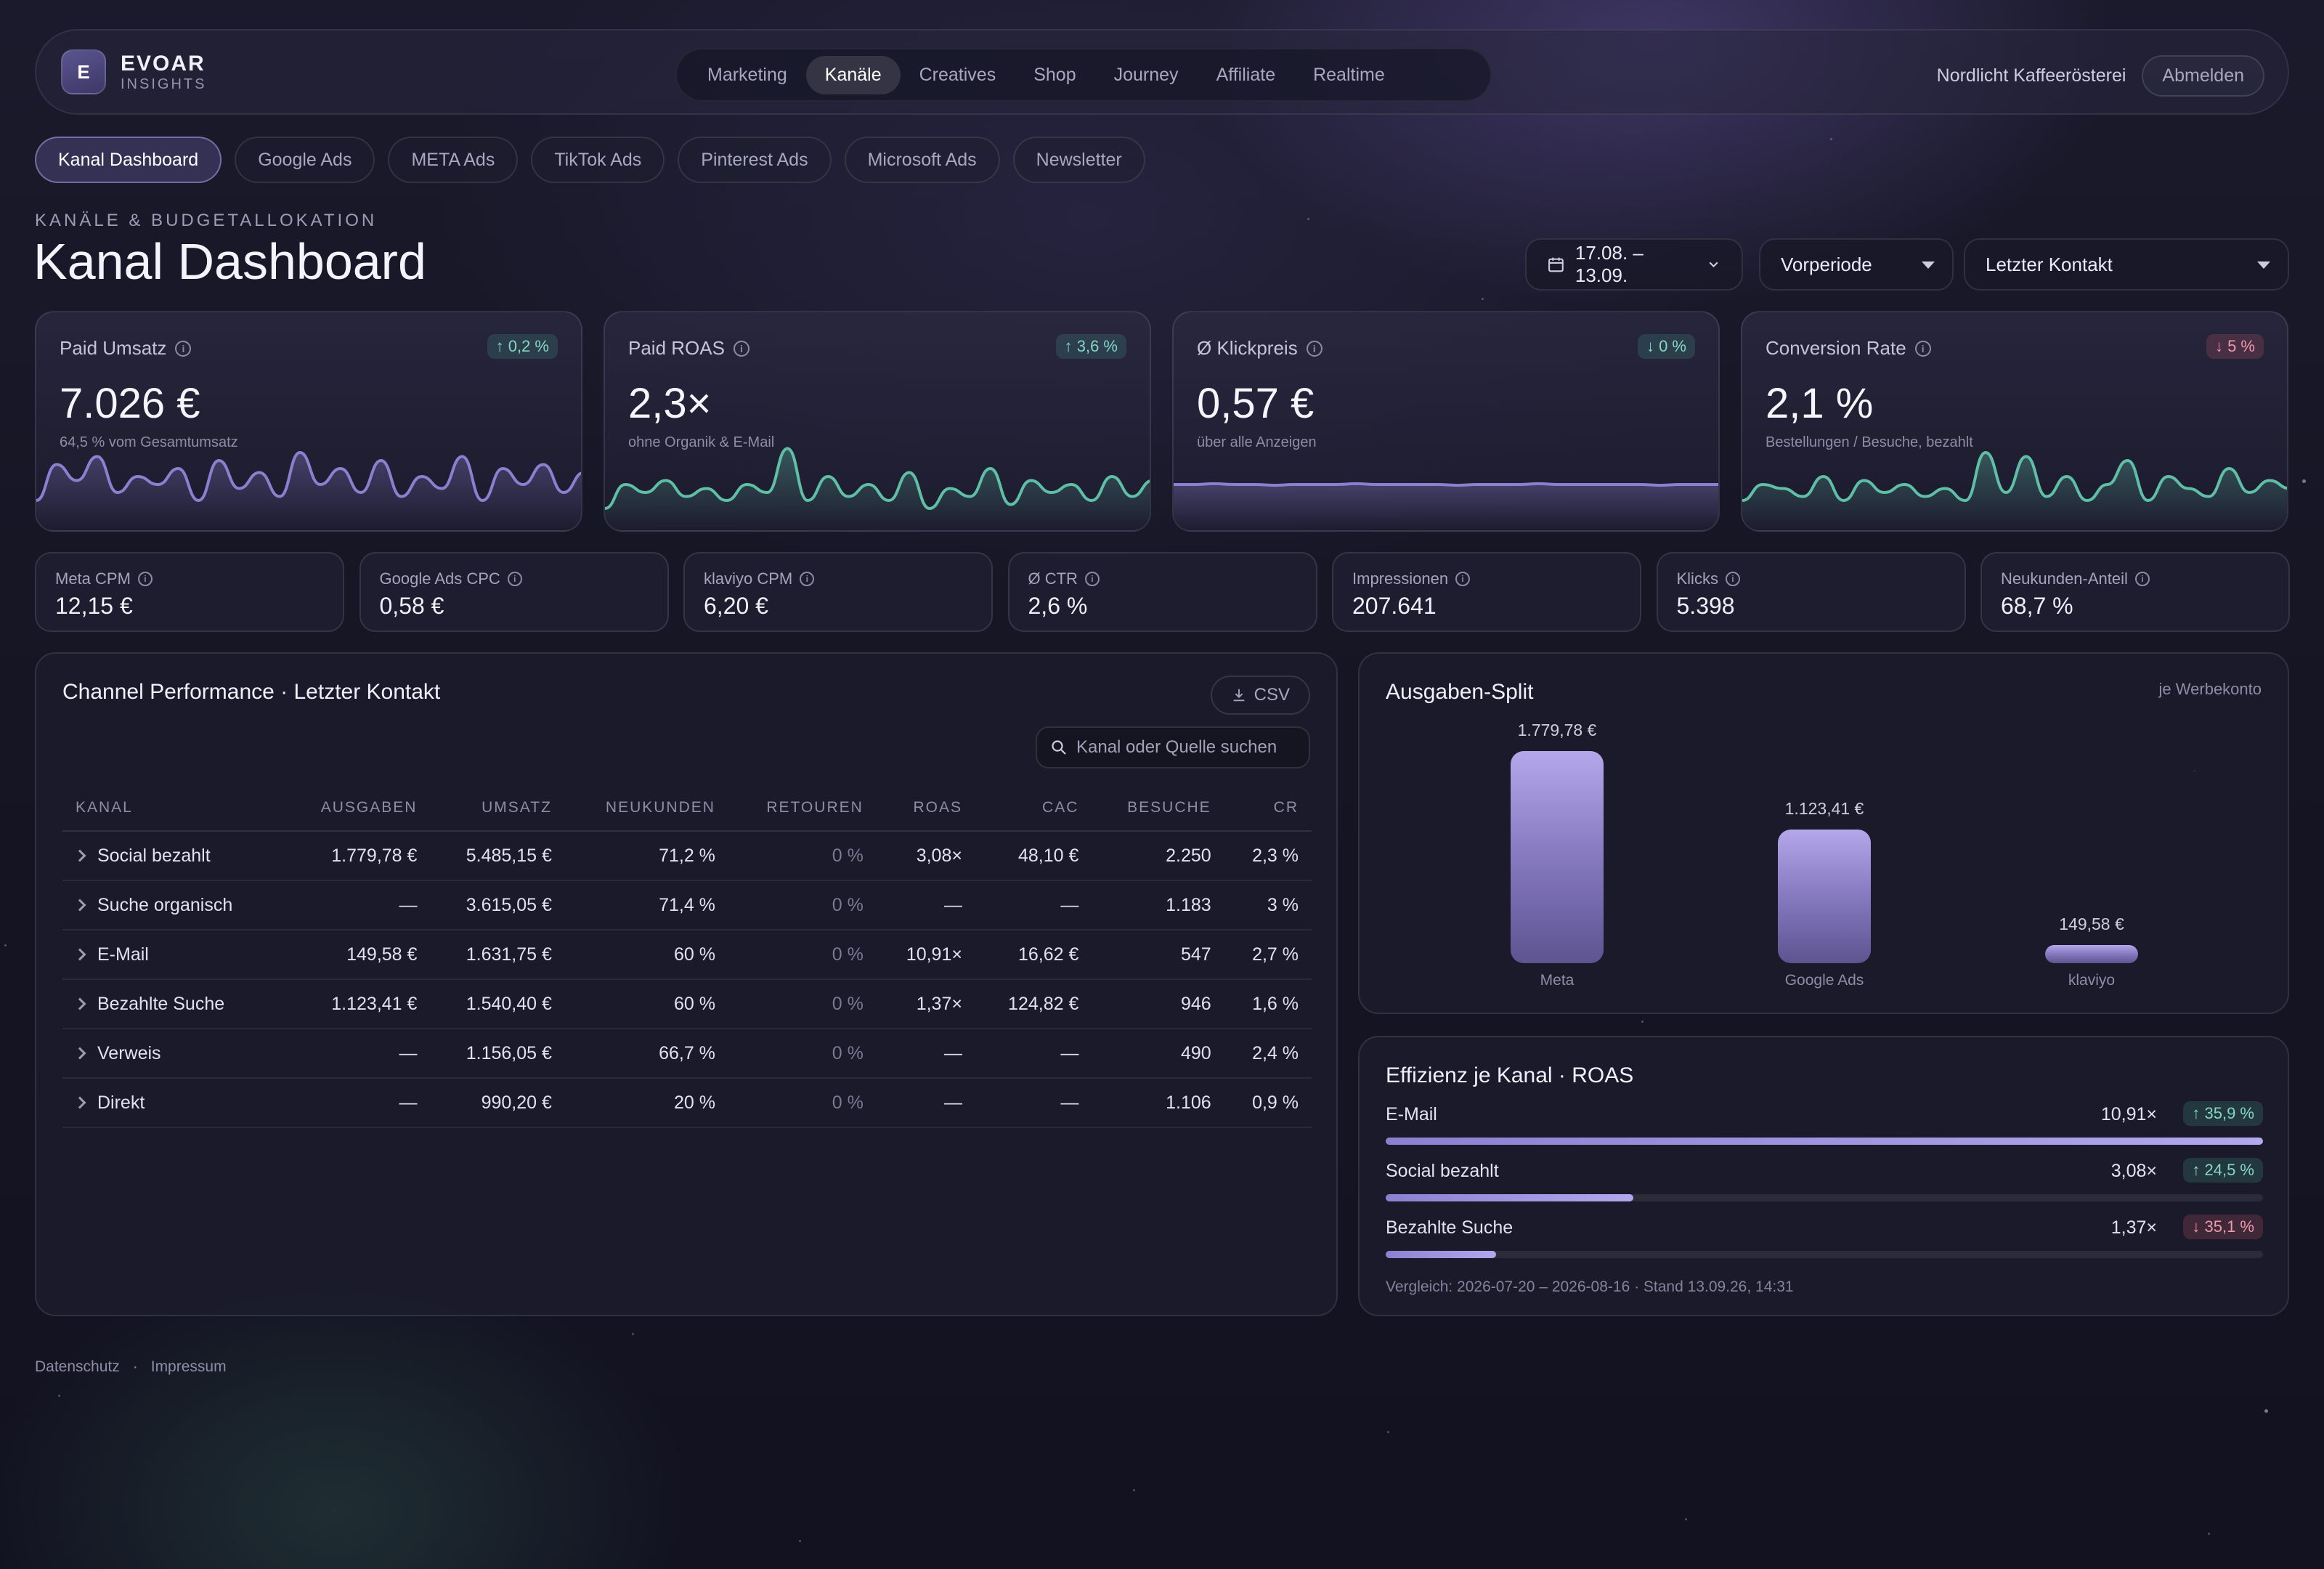  What do you see at coordinates (1158, 1004) in the screenshot?
I see `table-cell: 946` at bounding box center [1158, 1004].